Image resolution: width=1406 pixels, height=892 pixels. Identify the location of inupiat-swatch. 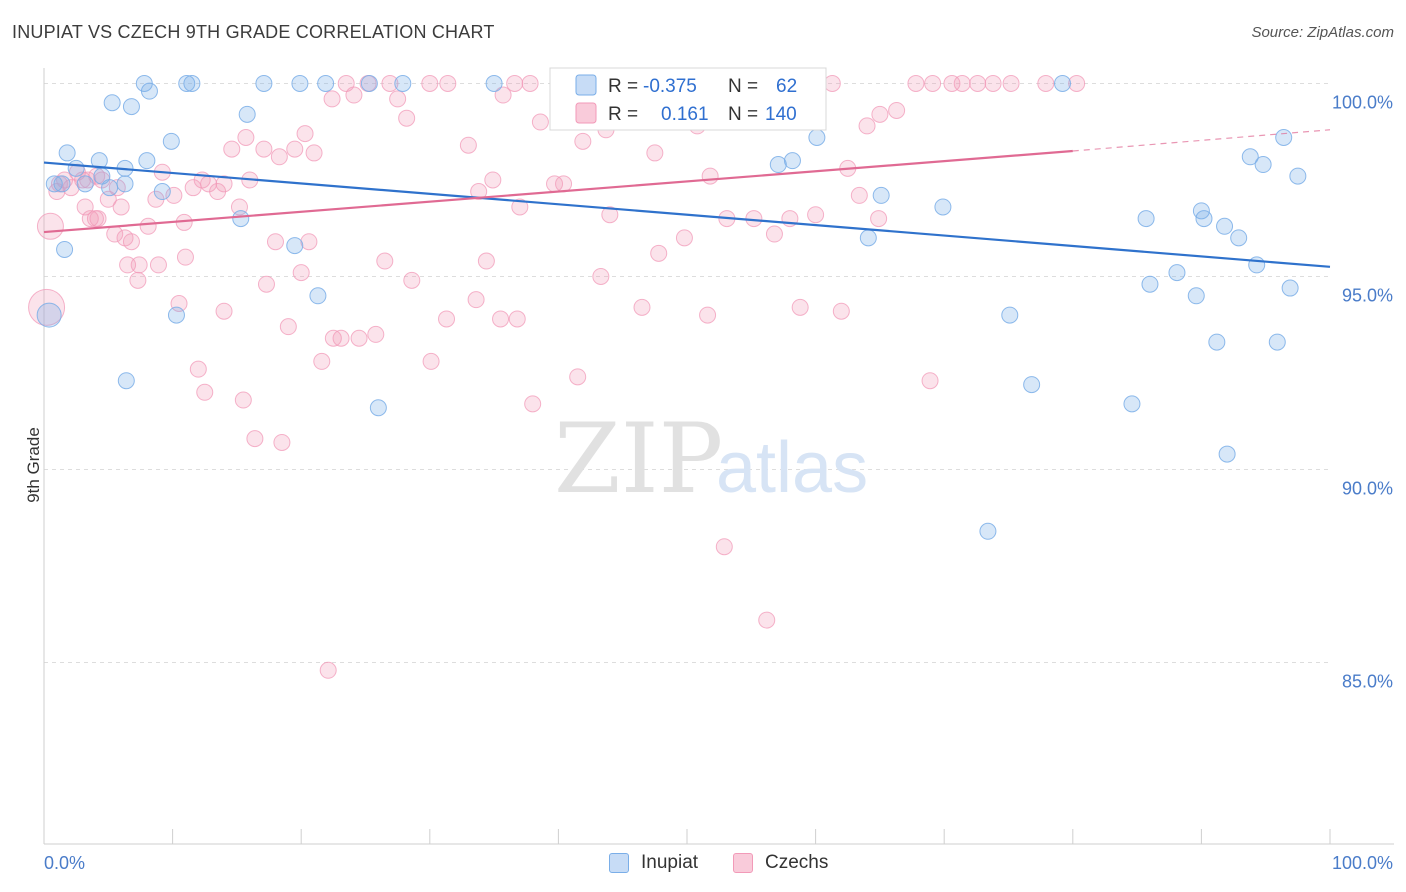
(619, 863).